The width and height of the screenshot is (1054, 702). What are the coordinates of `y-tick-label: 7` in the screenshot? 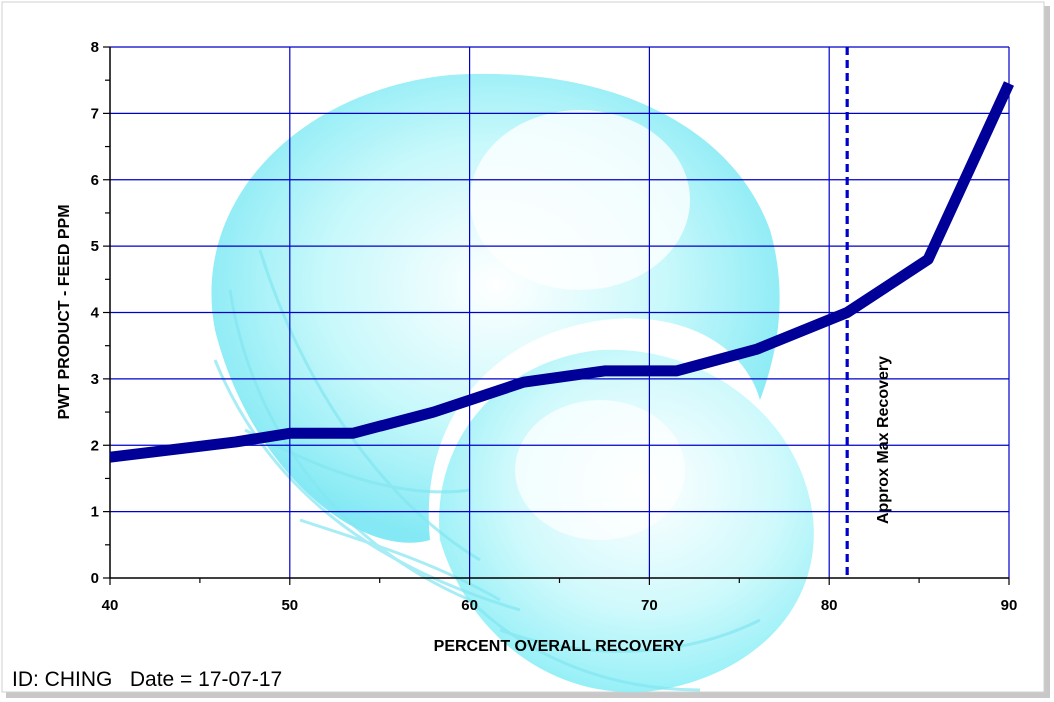 It's located at (95, 113).